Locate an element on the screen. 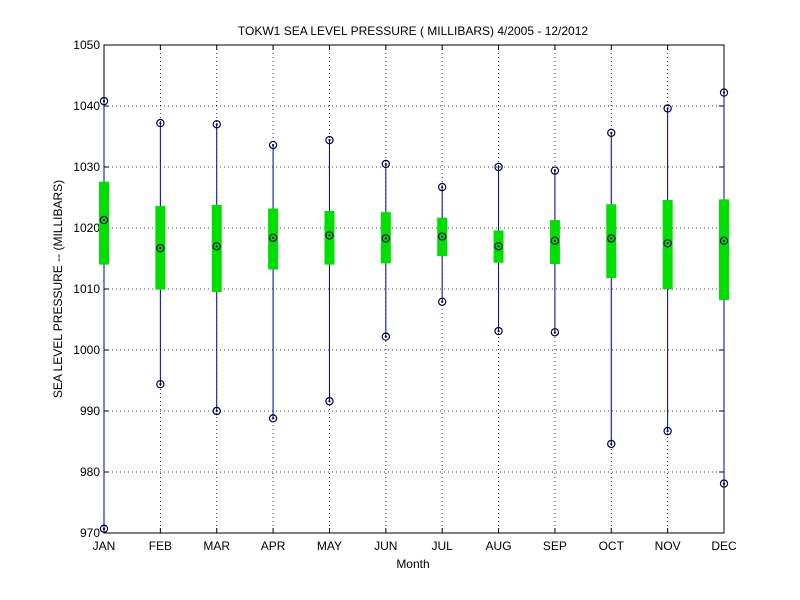  x-tick-label: FEB is located at coordinates (160, 546).